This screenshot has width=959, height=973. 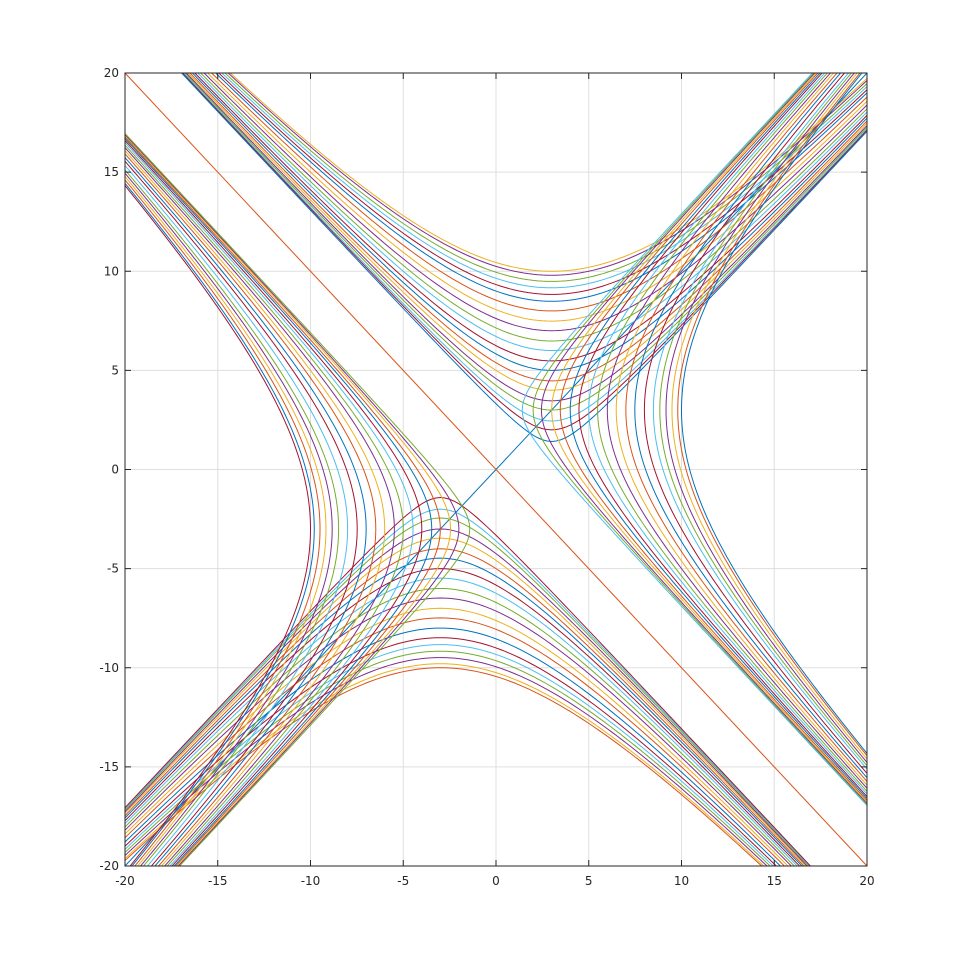 What do you see at coordinates (113, 569) in the screenshot?
I see `y-tick-label: -5` at bounding box center [113, 569].